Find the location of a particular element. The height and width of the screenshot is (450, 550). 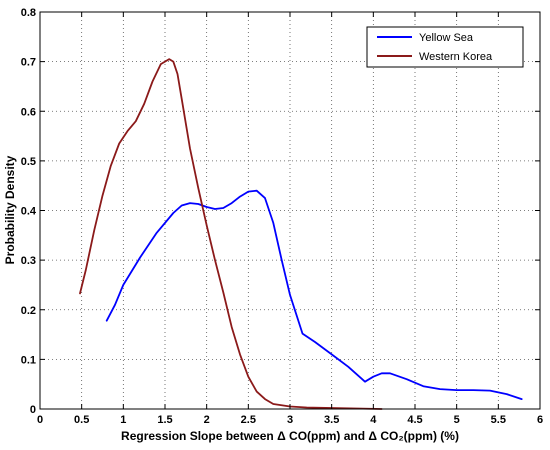

x-tick-label: 3.5 is located at coordinates (331, 420).